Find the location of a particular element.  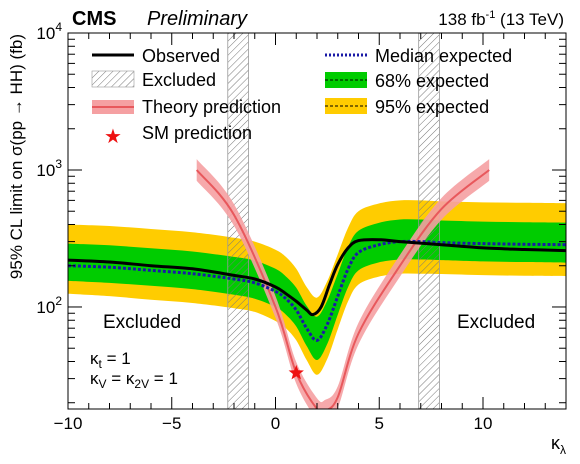

y-tick-label: 10⁴ is located at coordinates (49, 31).